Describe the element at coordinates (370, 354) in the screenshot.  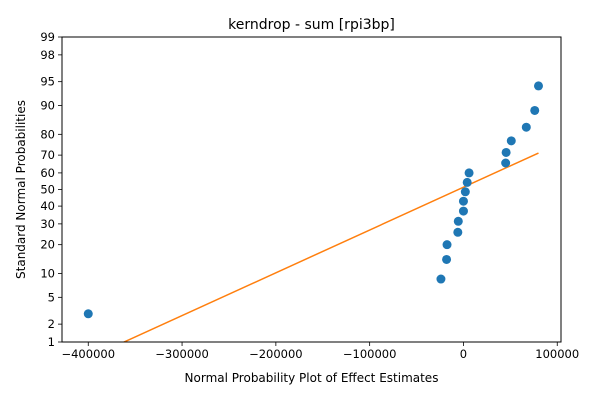
I see `x-tick-label: −100000` at that location.